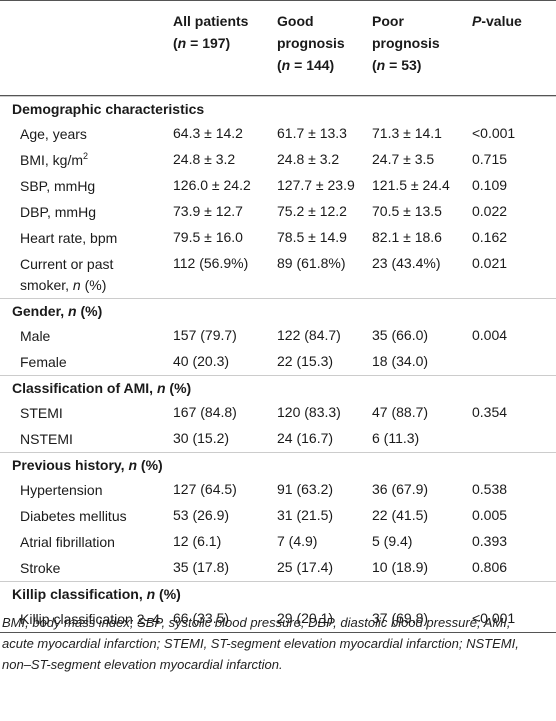 This screenshot has height=721, width=556. Describe the element at coordinates (208, 237) in the screenshot. I see `table-cell: 79.5 ± 16.0` at that location.